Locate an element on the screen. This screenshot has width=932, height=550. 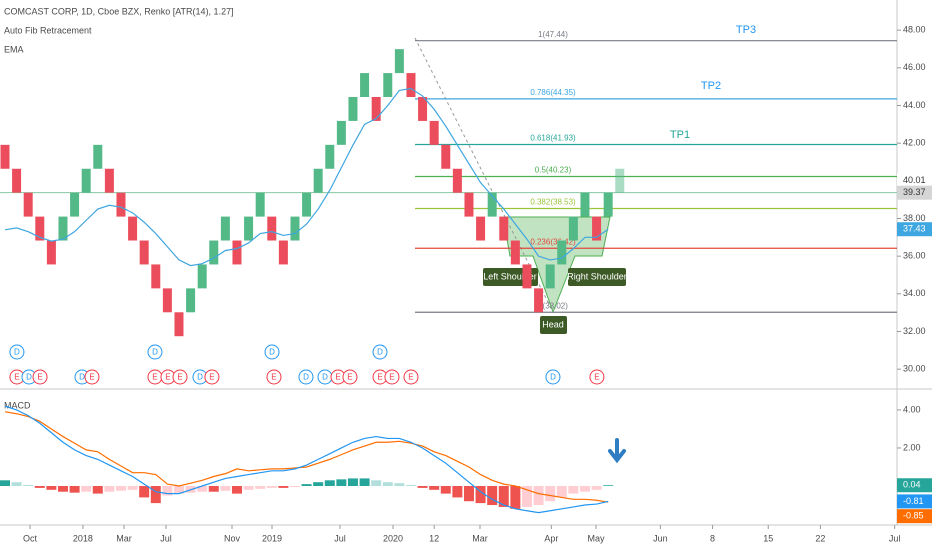
y-tick-label: 42.00 is located at coordinates (914, 143).